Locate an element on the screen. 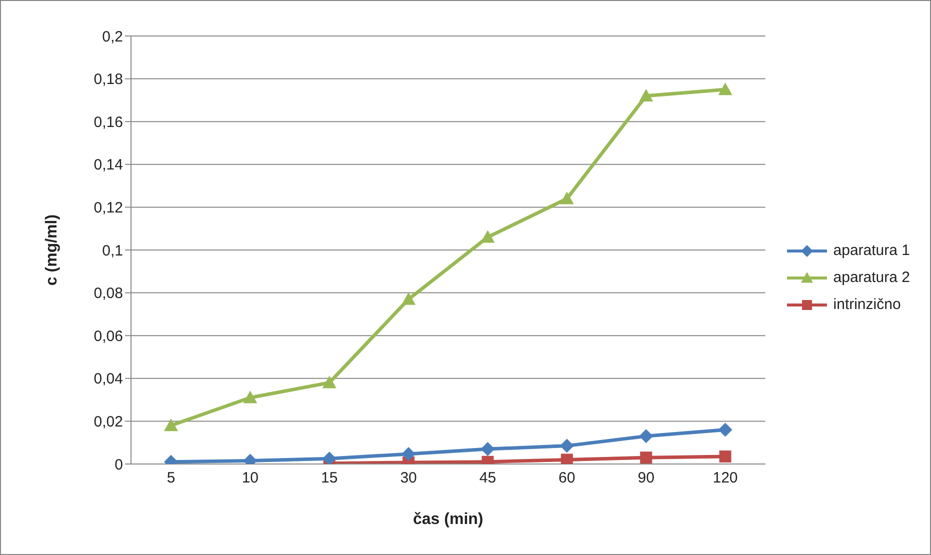  x-tick-label: 90 is located at coordinates (646, 478).